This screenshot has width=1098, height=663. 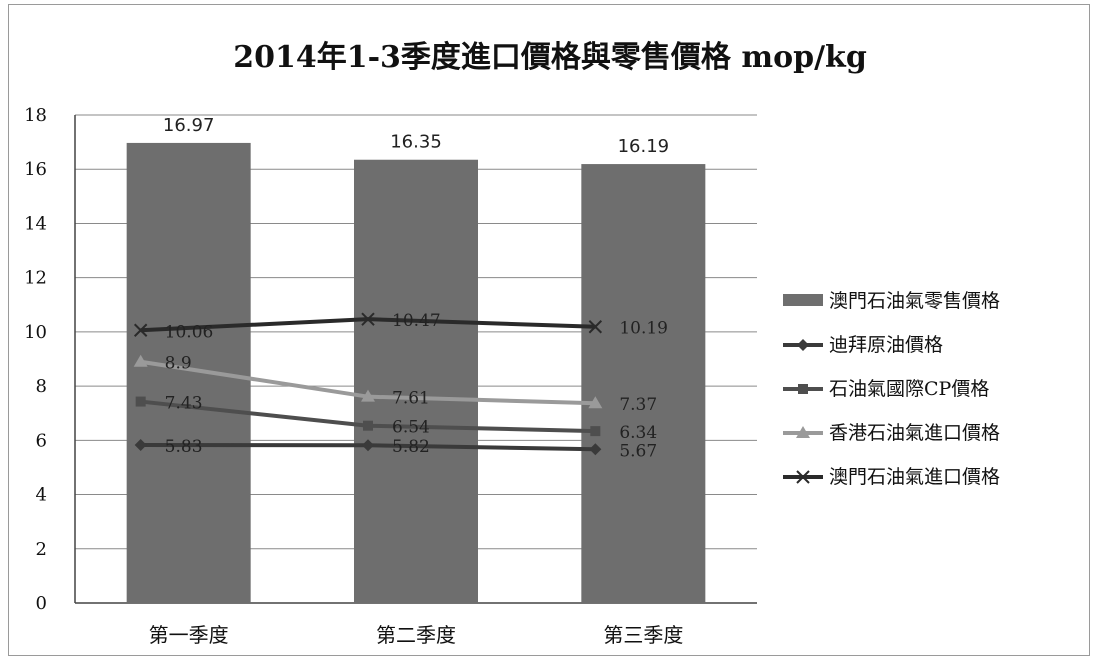 What do you see at coordinates (411, 447) in the screenshot?
I see `point-value-label: 5.82` at bounding box center [411, 447].